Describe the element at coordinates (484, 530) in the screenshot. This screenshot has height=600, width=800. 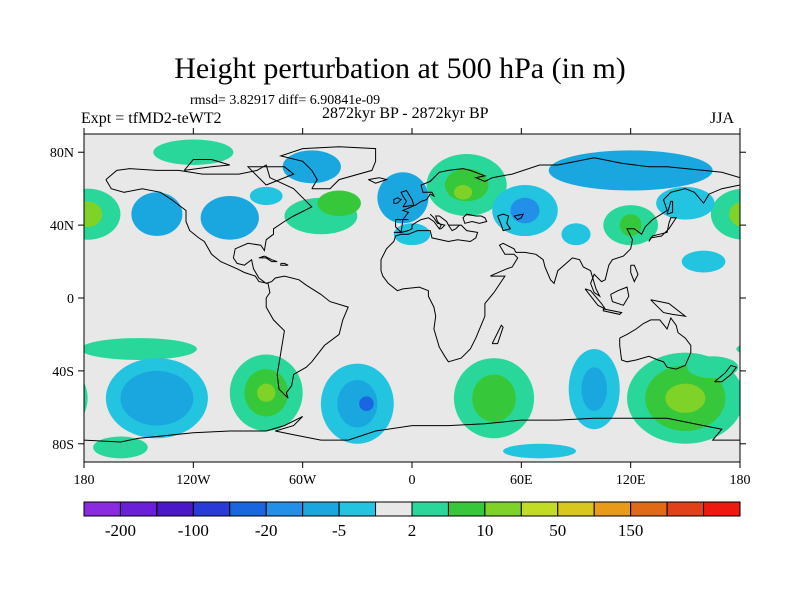
I see `colorbar-label: 10` at that location.